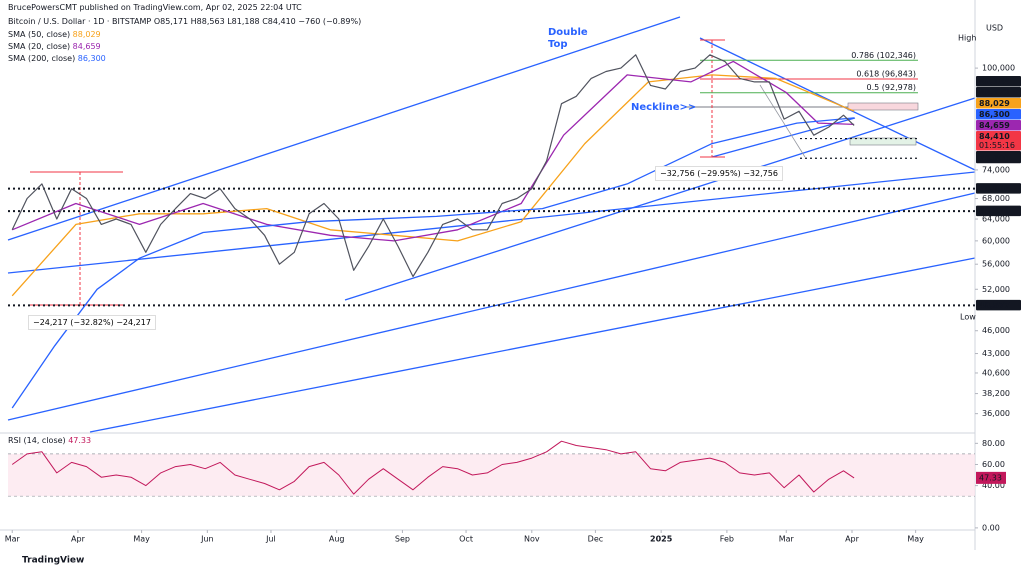 The image size is (1024, 570). I want to click on double-top: Double Top, so click(568, 38).